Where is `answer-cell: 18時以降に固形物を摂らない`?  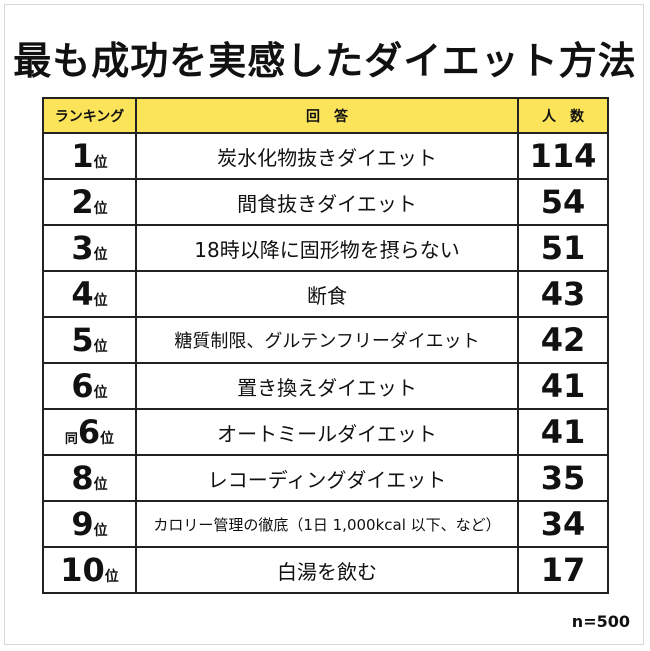
answer-cell: 18時以降に固形物を摂らない is located at coordinates (327, 248).